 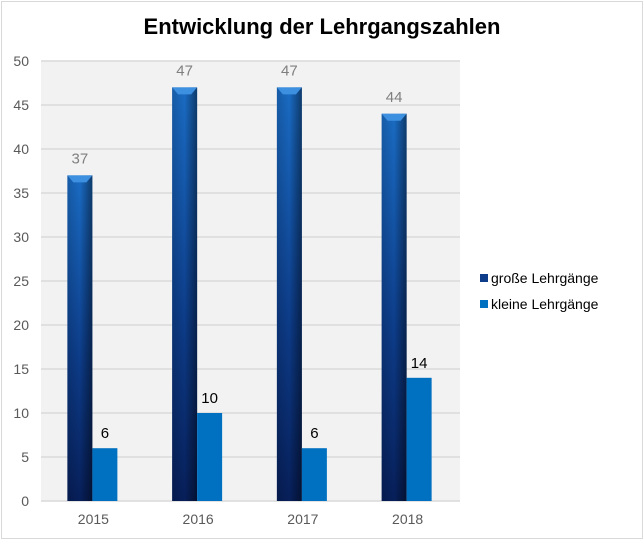 What do you see at coordinates (545, 304) in the screenshot?
I see `legend-label-kleine: kleine Lehrgänge` at bounding box center [545, 304].